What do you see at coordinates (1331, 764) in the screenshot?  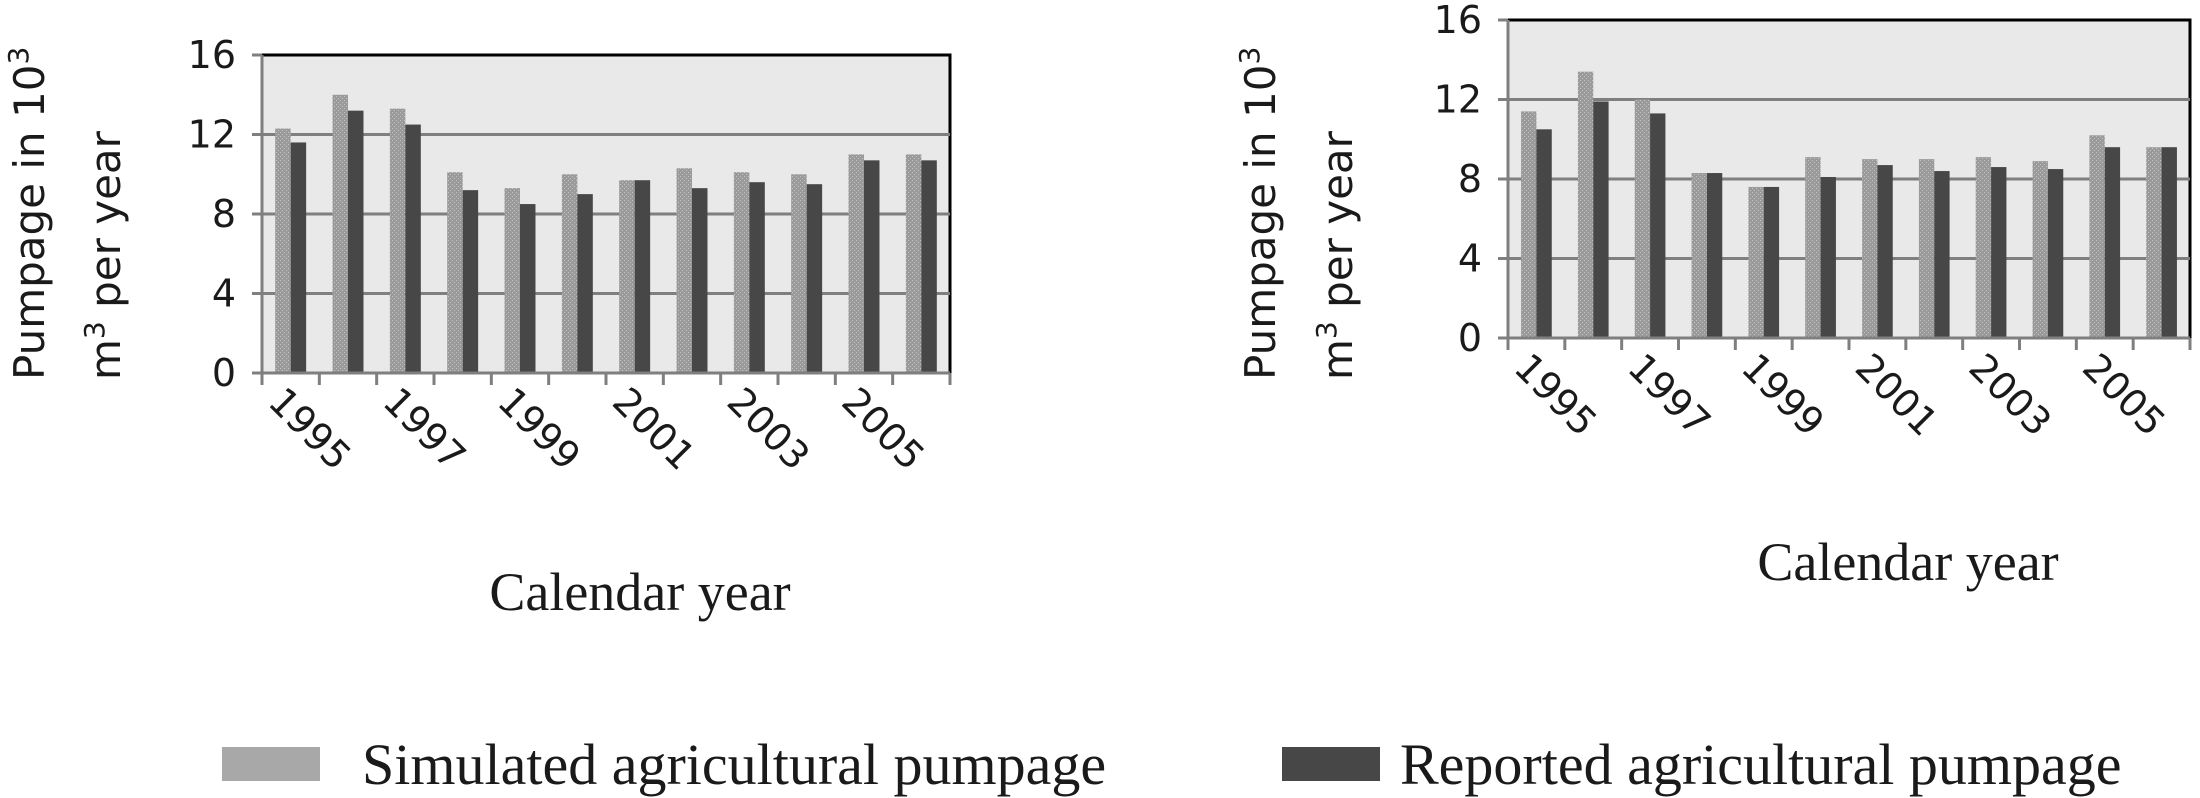 I see `legend-swatch-reported` at bounding box center [1331, 764].